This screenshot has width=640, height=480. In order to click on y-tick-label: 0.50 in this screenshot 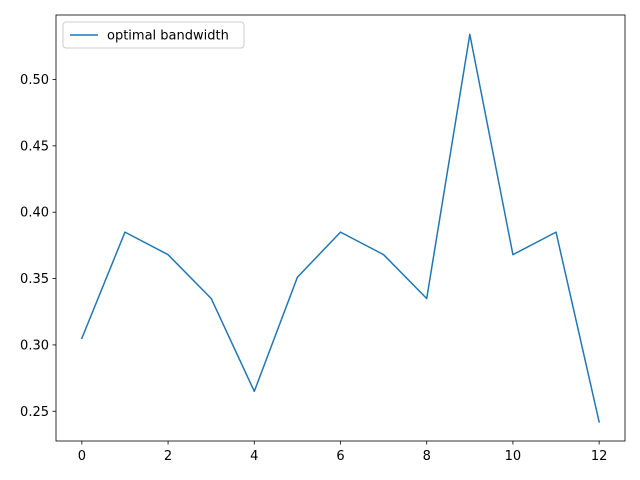, I will do `click(34, 80)`.